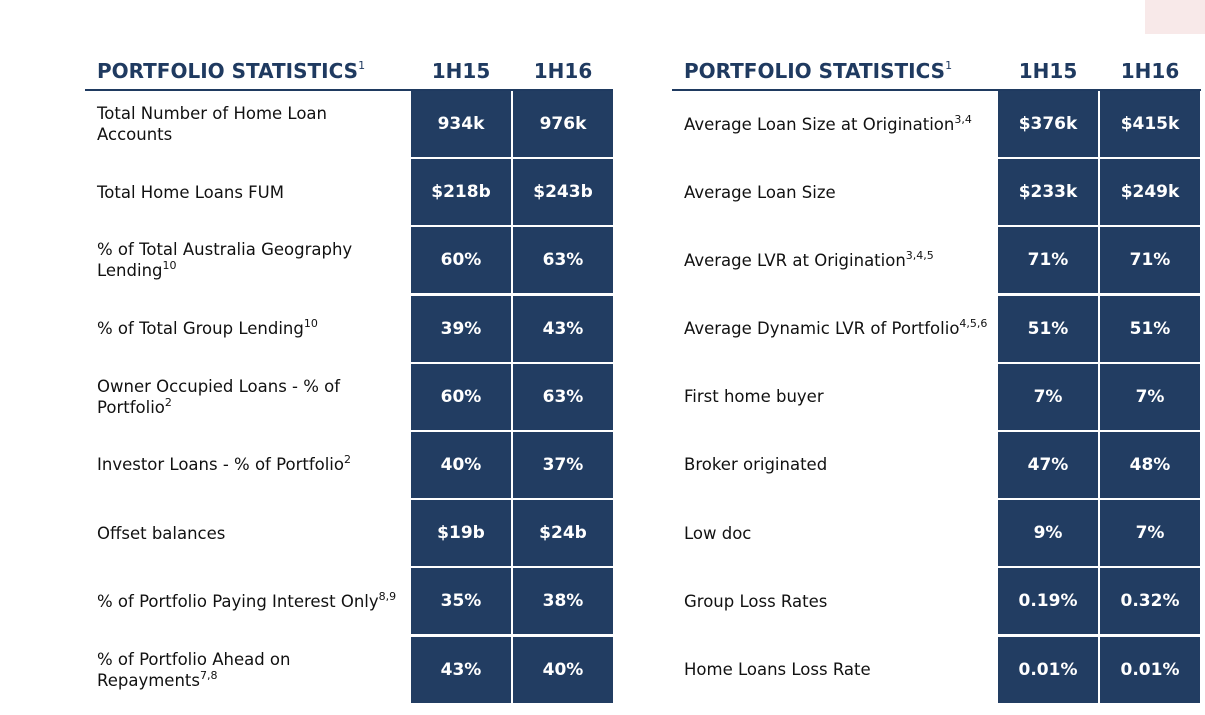 This screenshot has width=1205, height=715. What do you see at coordinates (1150, 669) in the screenshot?
I see `value-1h16: 0.01%` at bounding box center [1150, 669].